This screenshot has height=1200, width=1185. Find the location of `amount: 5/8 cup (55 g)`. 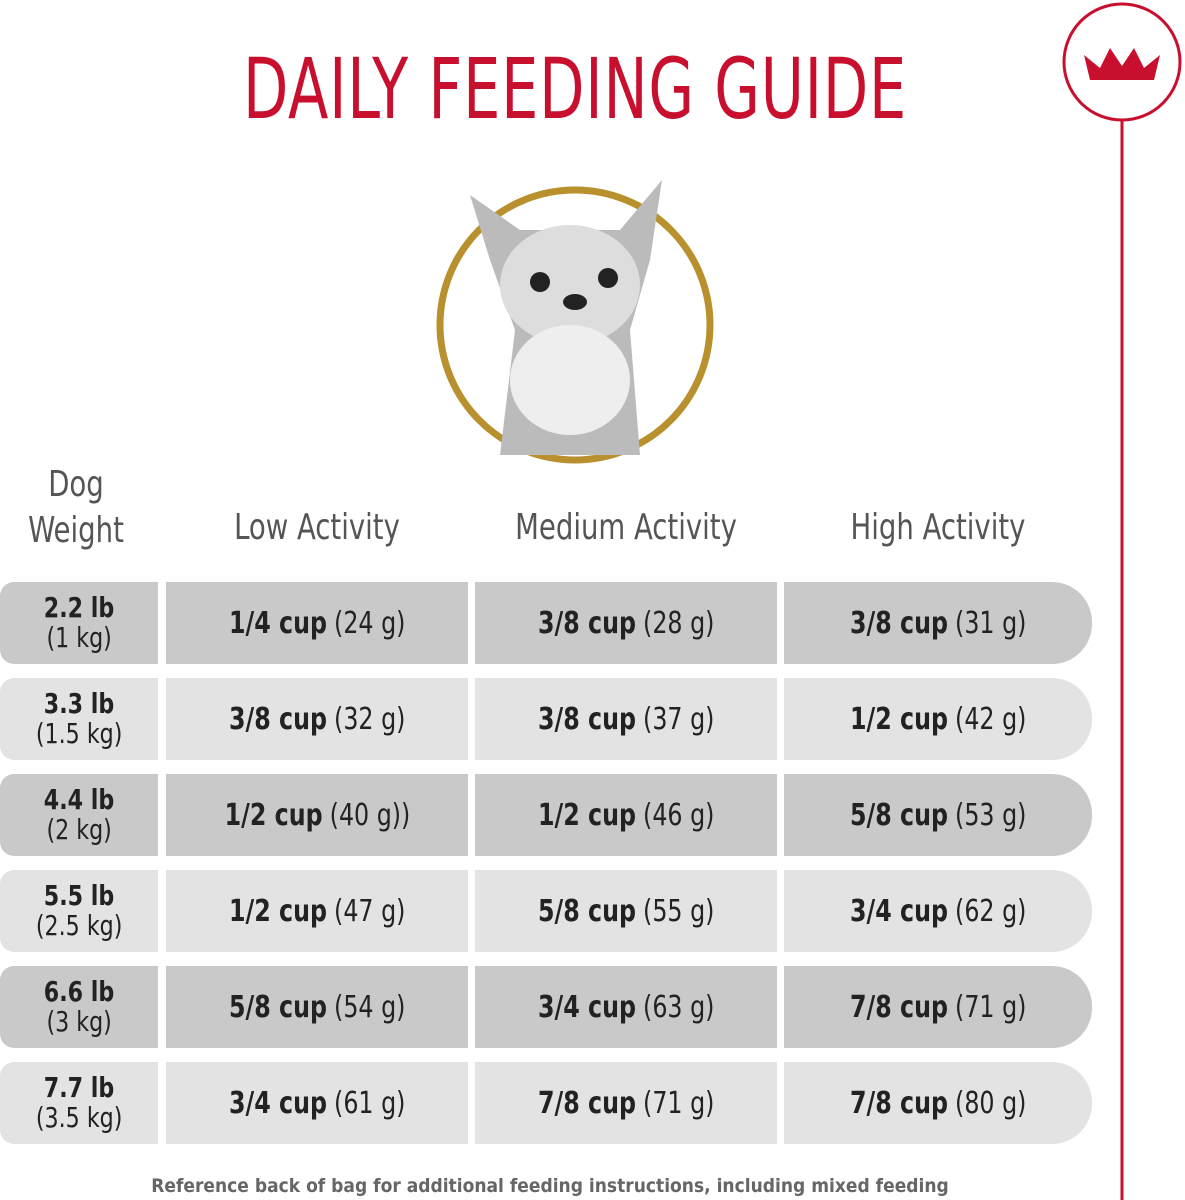

amount: 5/8 cup (55 g) is located at coordinates (626, 911).